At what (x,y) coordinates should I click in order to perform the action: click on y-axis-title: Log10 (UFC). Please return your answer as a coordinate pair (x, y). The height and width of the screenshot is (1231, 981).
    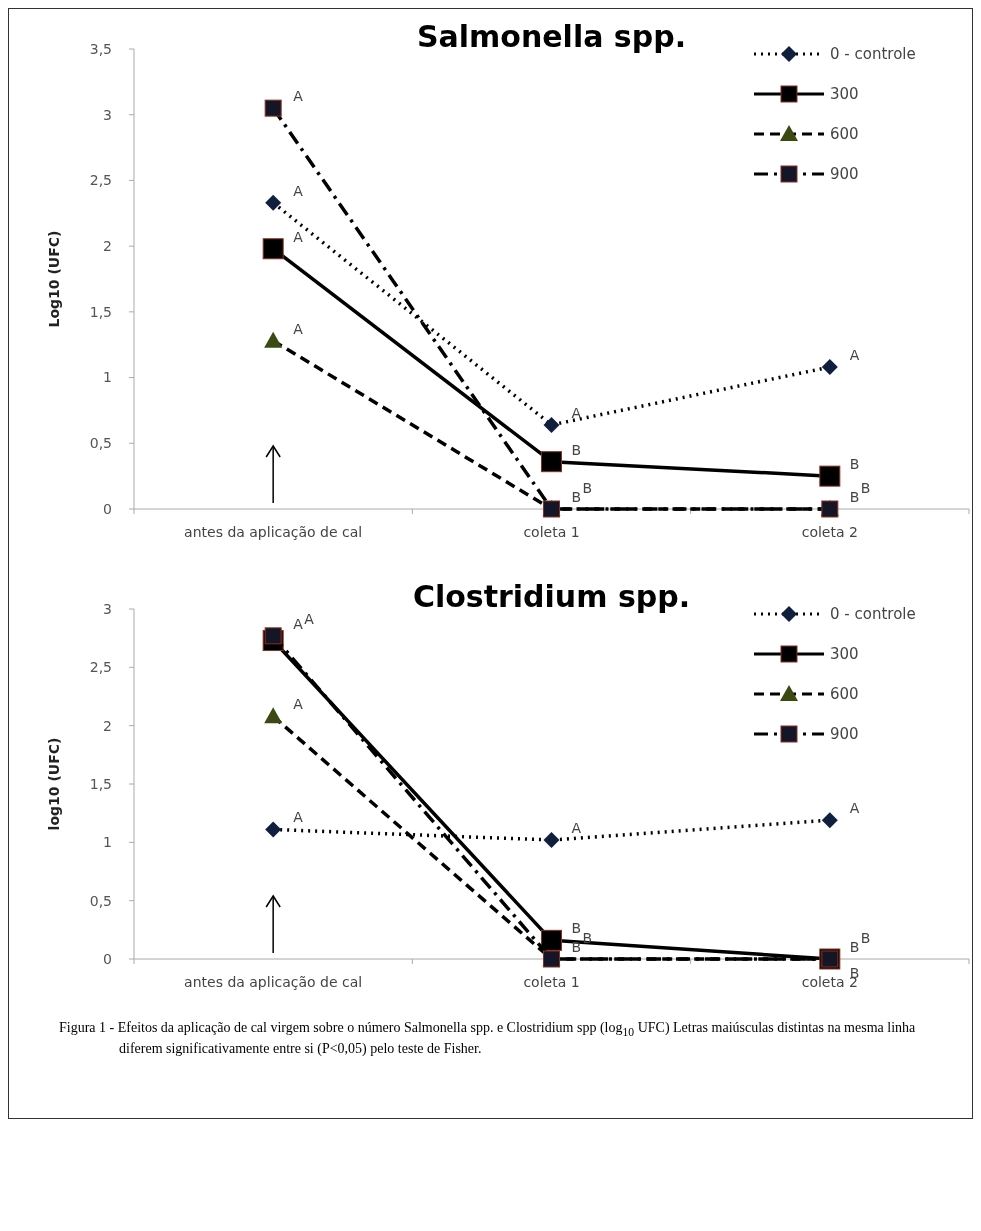
    Looking at the image, I should click on (54, 279).